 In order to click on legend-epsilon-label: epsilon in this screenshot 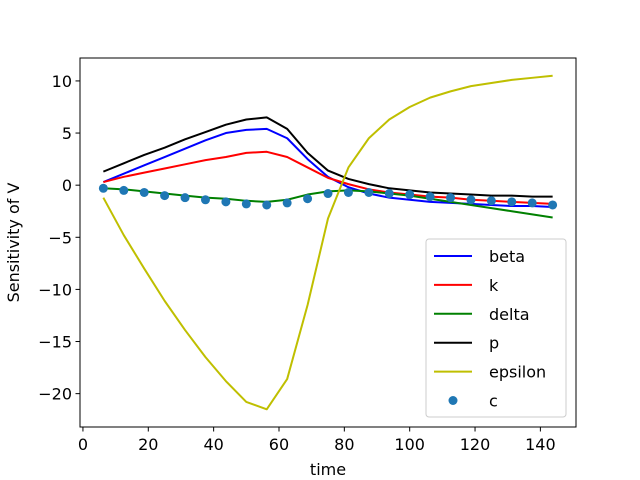, I will do `click(517, 372)`.